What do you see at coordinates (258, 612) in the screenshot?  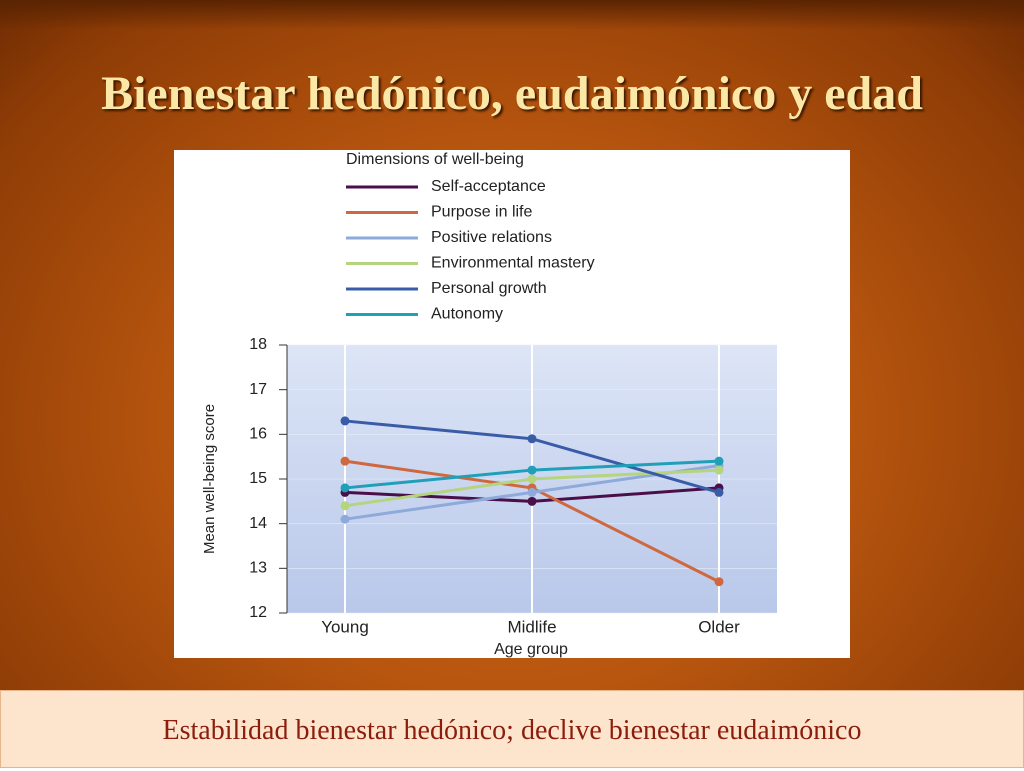 I see `y-tick-label: 12` at bounding box center [258, 612].